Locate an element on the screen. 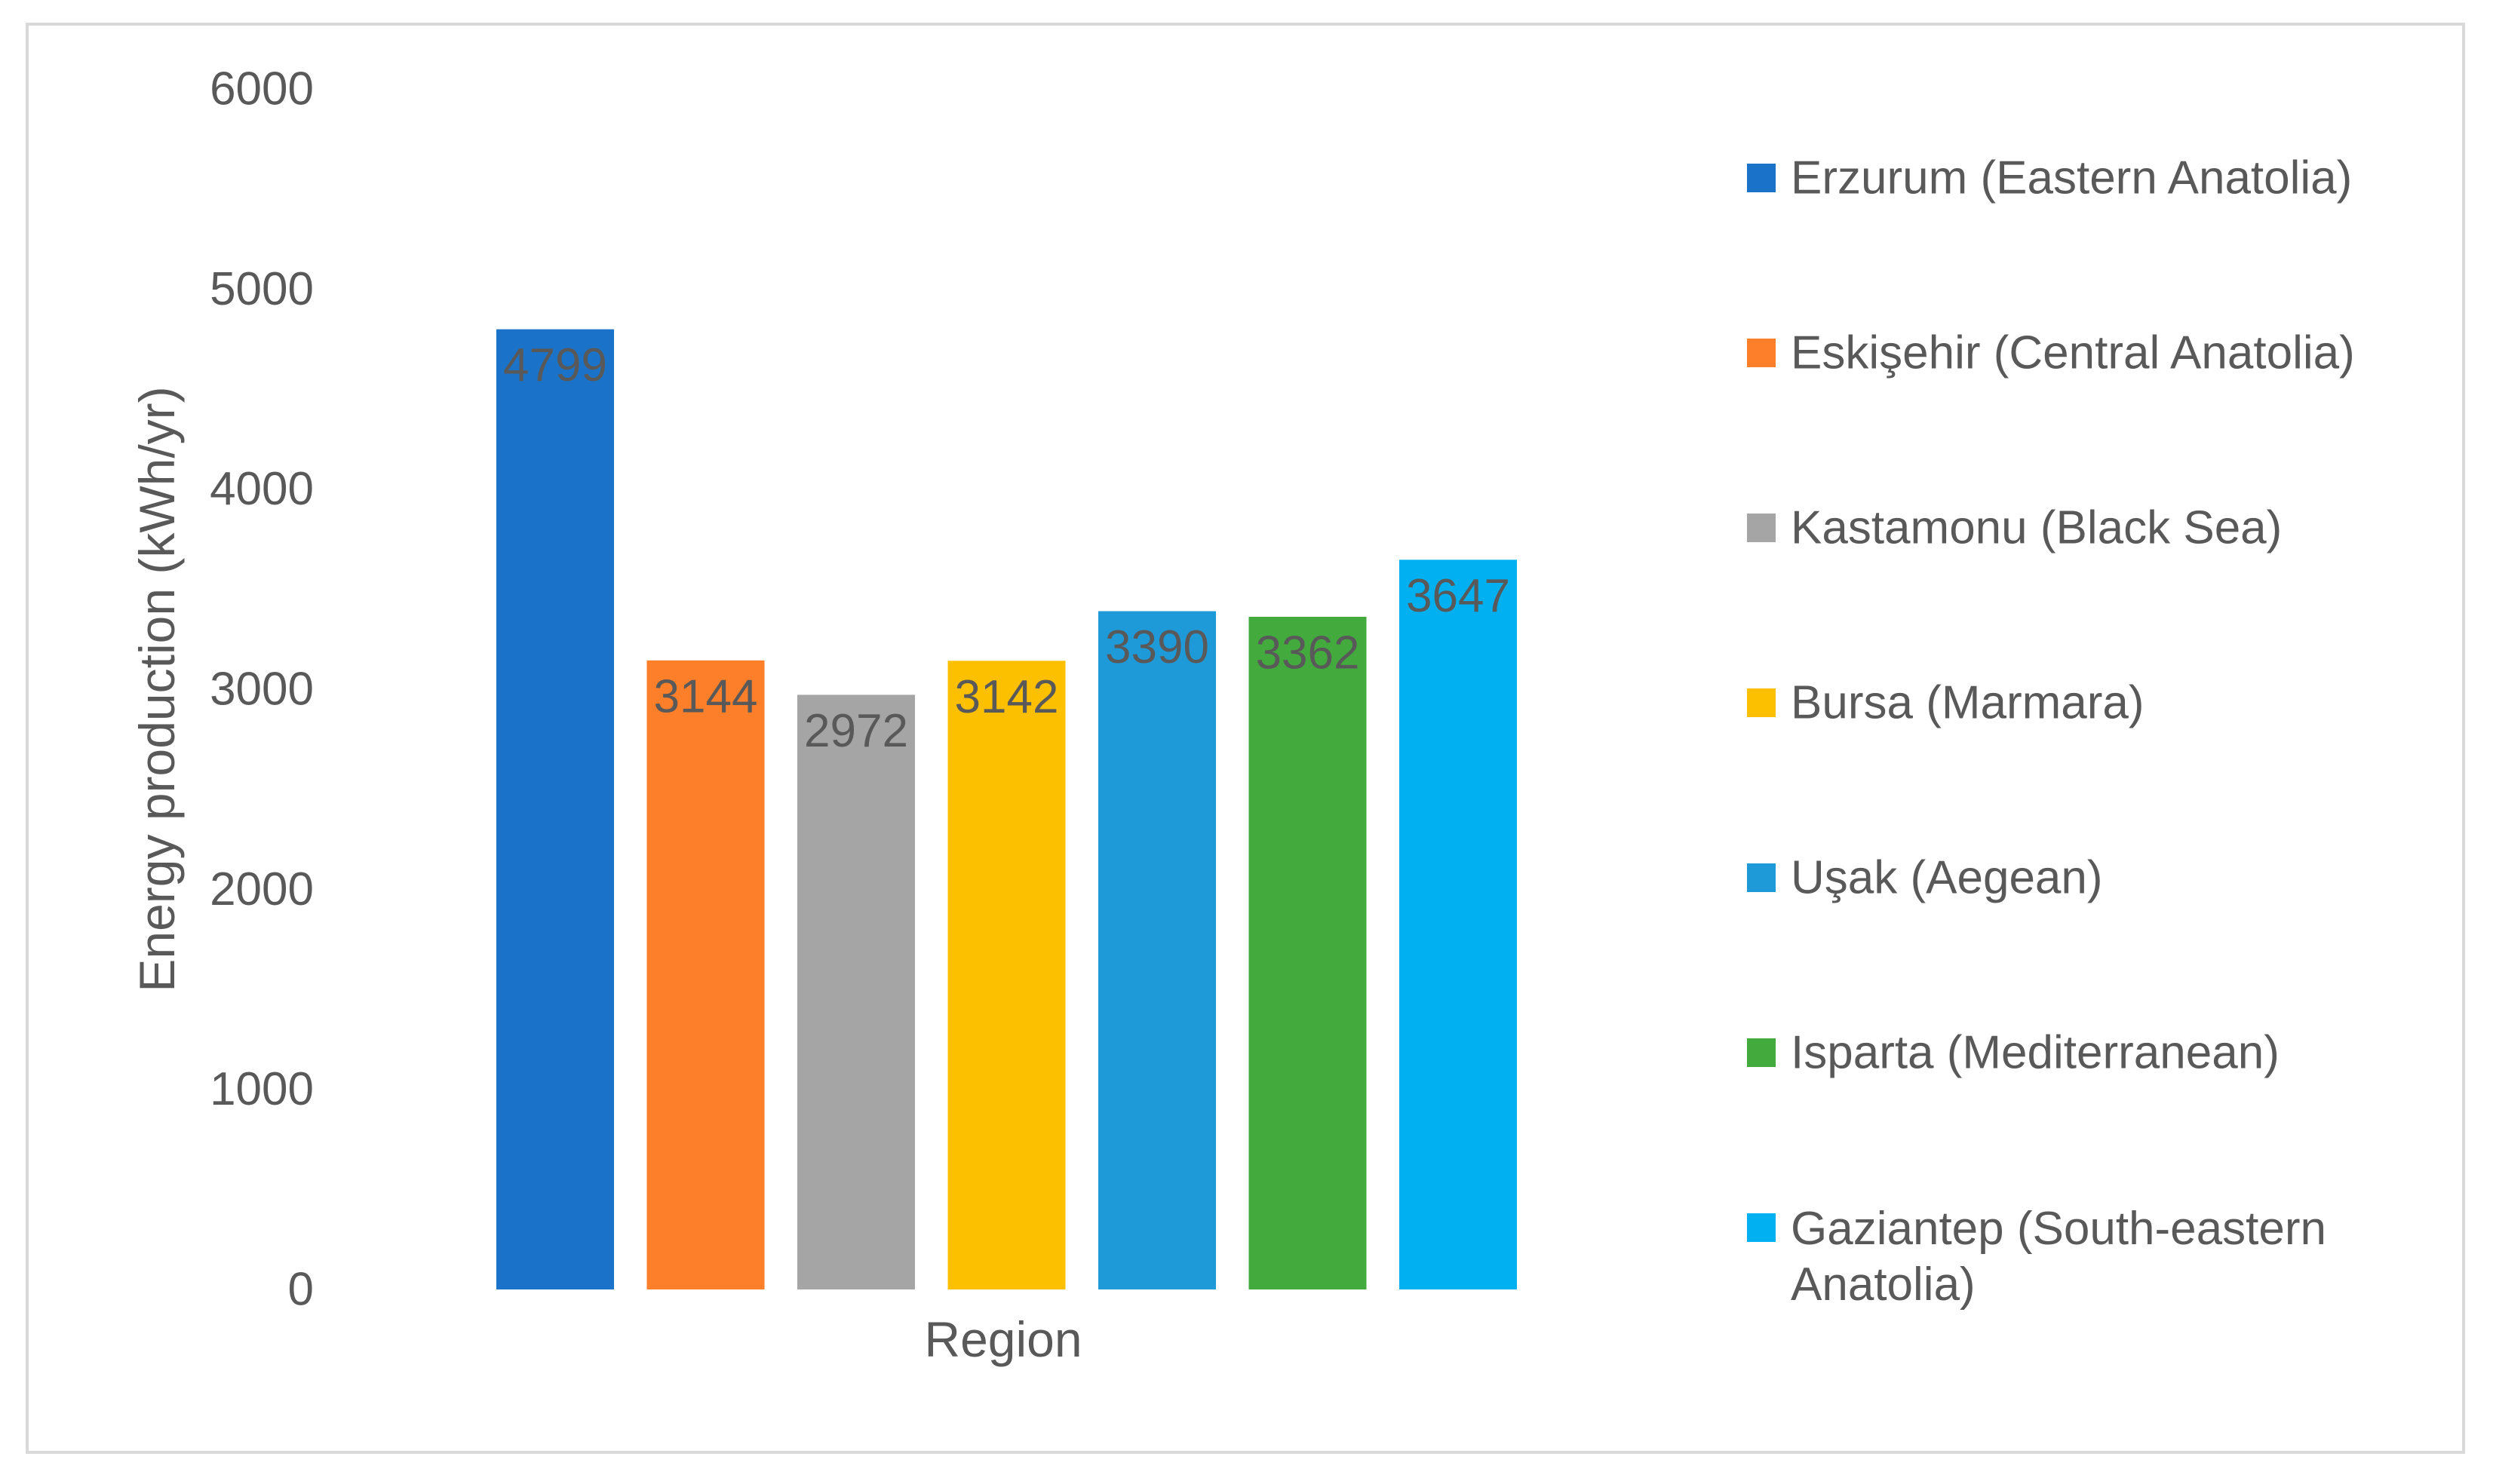  legend-item: Gaziantep (South-eastern Anatolia) is located at coordinates (2037, 1257).